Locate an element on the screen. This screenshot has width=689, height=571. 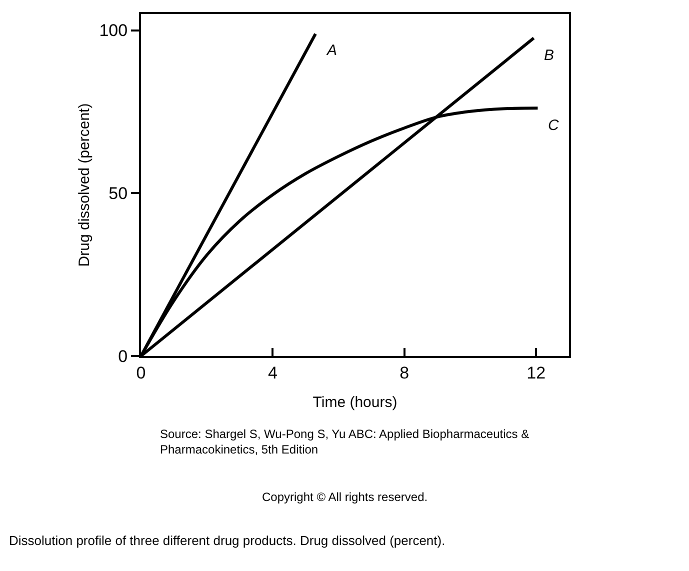
x-tick-label: 8 is located at coordinates (405, 372).